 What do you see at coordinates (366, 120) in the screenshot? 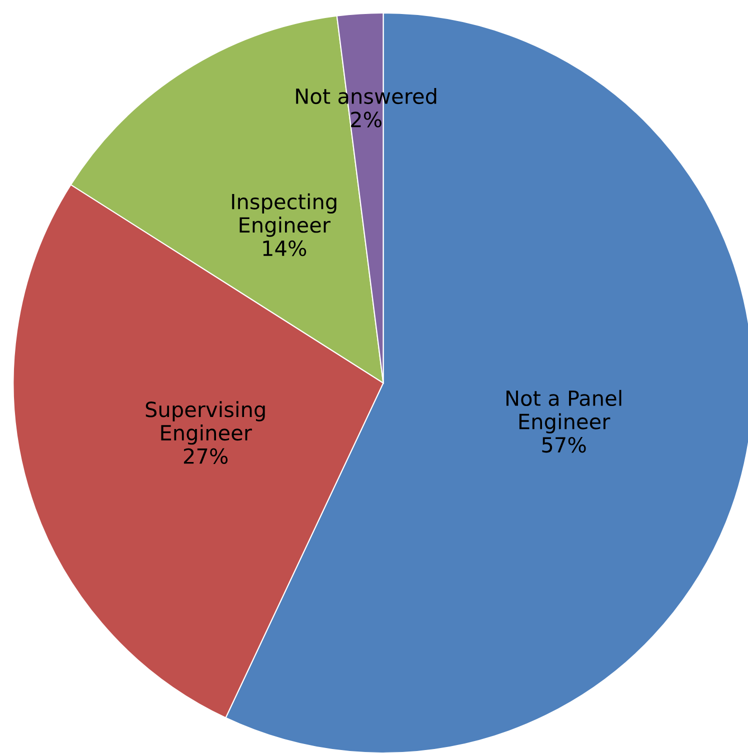
I see `data-label: 2%` at bounding box center [366, 120].